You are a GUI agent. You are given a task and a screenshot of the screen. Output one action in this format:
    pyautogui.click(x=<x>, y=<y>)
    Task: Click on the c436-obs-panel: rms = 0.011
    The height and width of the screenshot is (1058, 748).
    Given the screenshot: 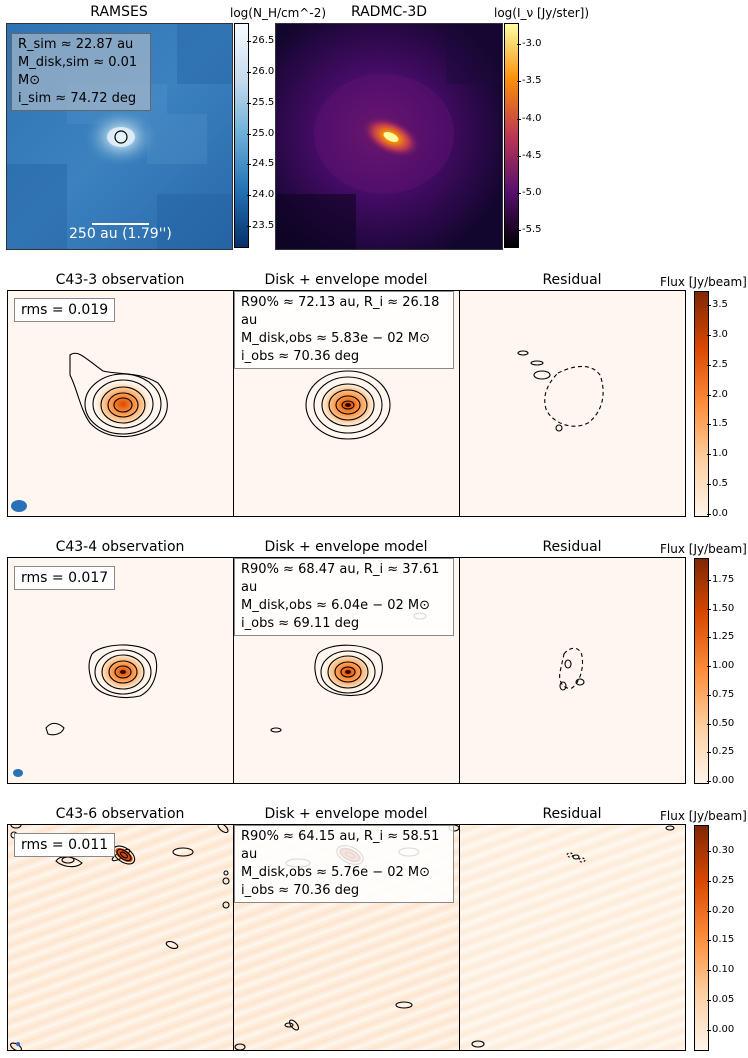 What is the action you would take?
    pyautogui.click(x=120, y=937)
    